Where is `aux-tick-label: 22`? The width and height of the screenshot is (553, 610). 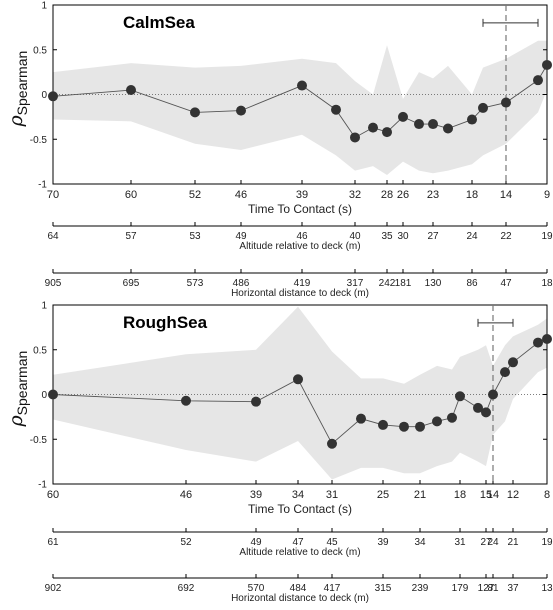 aux-tick-label: 22 is located at coordinates (506, 236).